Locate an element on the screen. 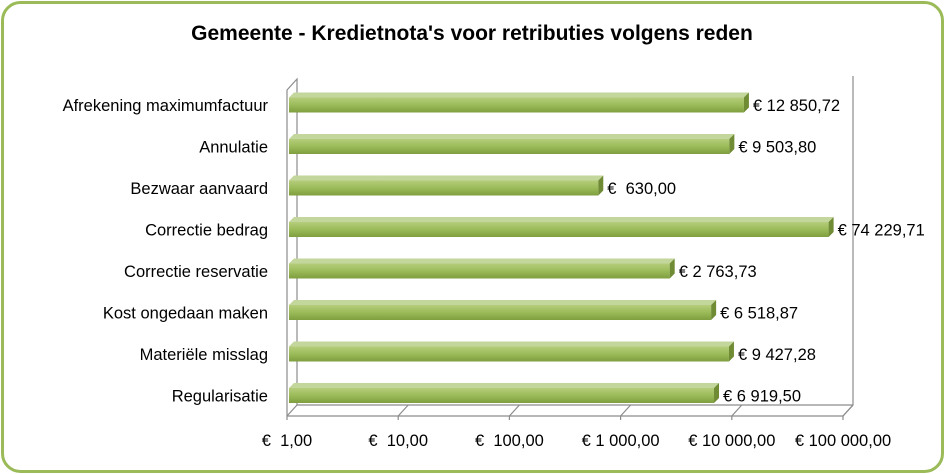 The height and width of the screenshot is (474, 945). left-wall-line is located at coordinates (292, 241).